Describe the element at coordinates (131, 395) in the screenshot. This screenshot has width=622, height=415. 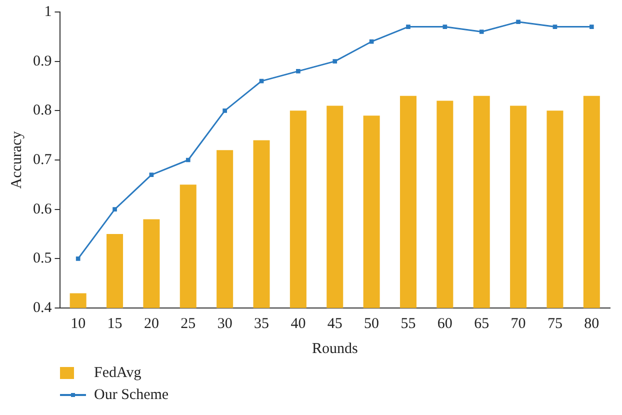
I see `legend-label: Our Scheme` at that location.